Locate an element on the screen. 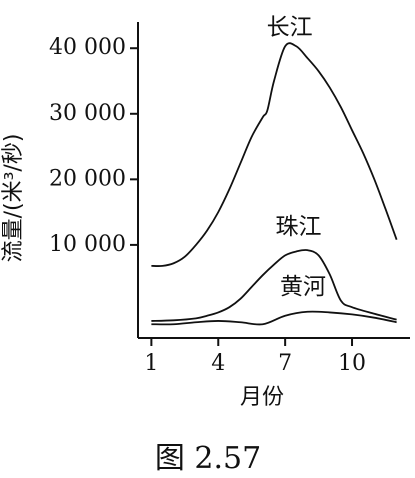  series-label-1: 长江 is located at coordinates (290, 27).